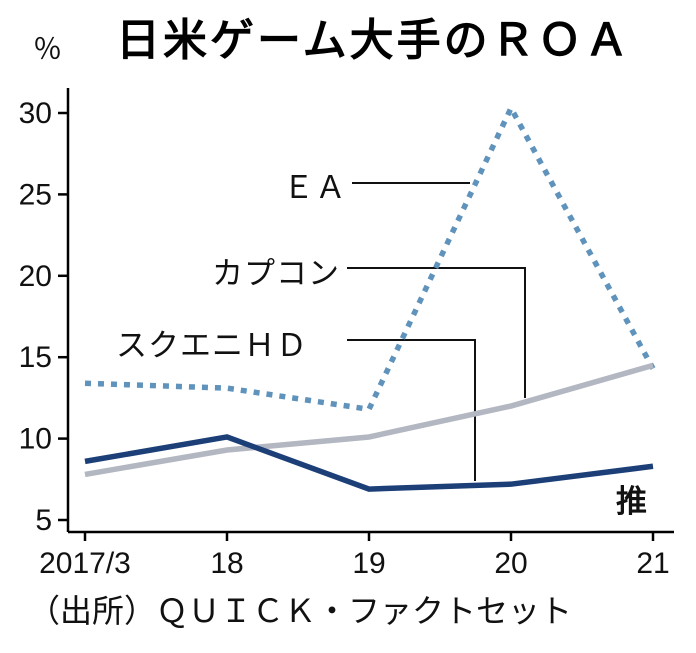 The image size is (696, 653). I want to click on y-tick-label: 20, so click(35, 276).